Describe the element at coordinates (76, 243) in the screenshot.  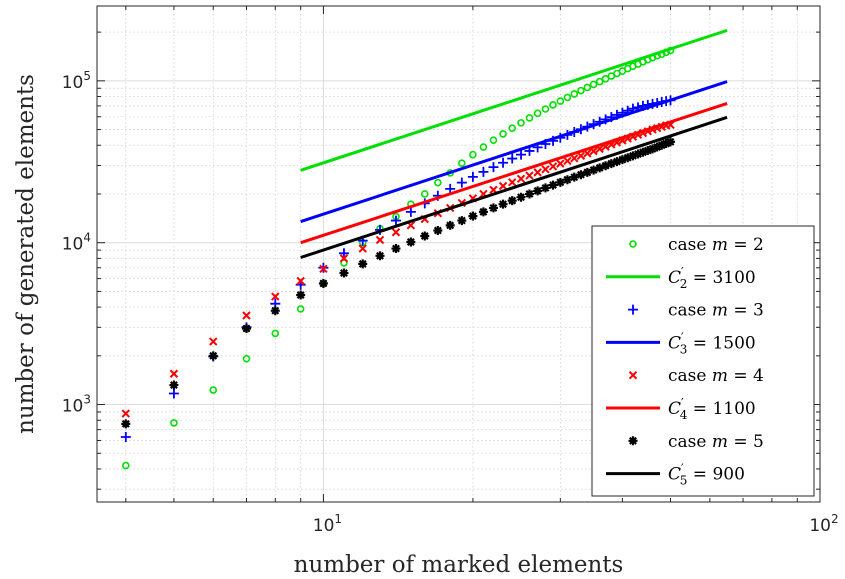
I see `y-tick-label: 10⁴` at that location.